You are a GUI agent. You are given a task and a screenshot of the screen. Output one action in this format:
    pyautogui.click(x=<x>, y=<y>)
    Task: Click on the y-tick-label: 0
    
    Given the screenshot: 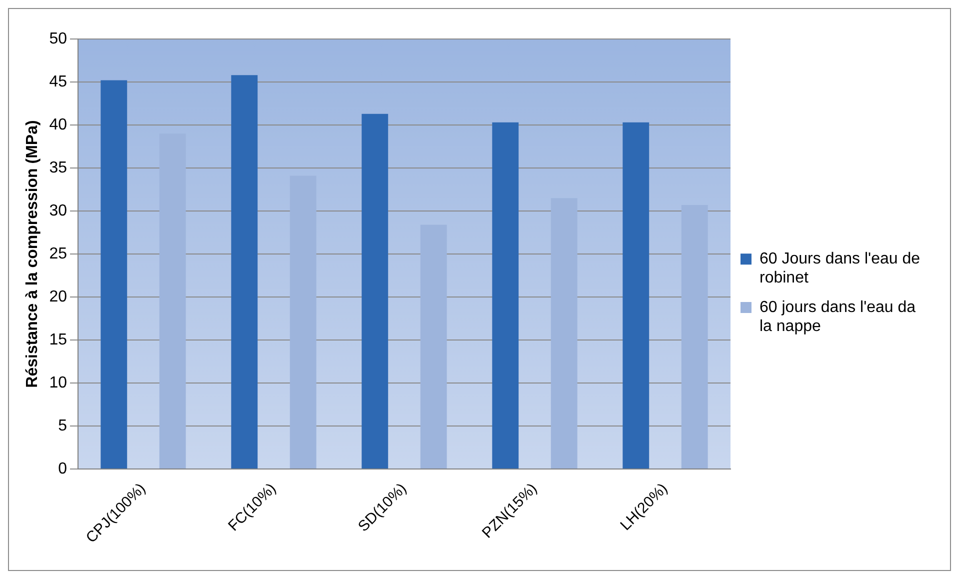 What is the action you would take?
    pyautogui.click(x=63, y=469)
    